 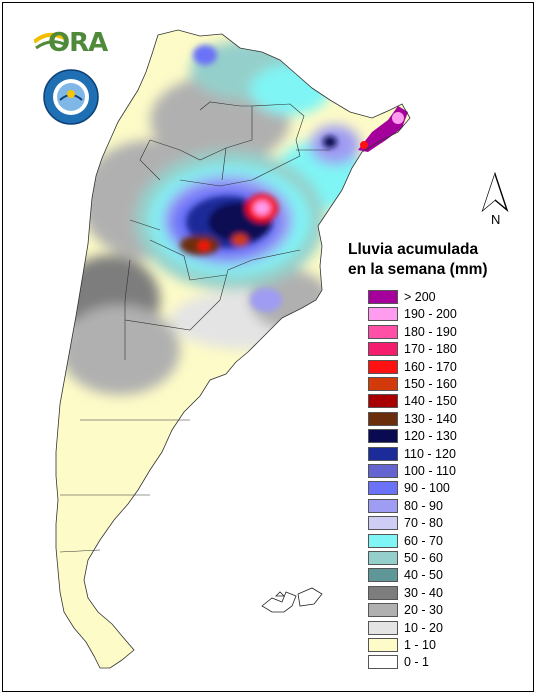 What do you see at coordinates (423, 540) in the screenshot?
I see `legend-label: 60 - 70` at bounding box center [423, 540].